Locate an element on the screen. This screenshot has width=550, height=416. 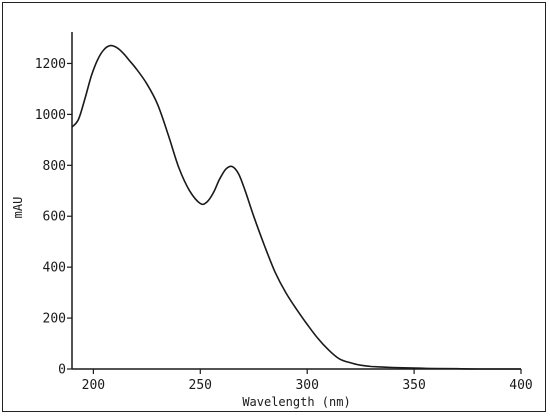
y-axis-label: mAU is located at coordinates (18, 208).